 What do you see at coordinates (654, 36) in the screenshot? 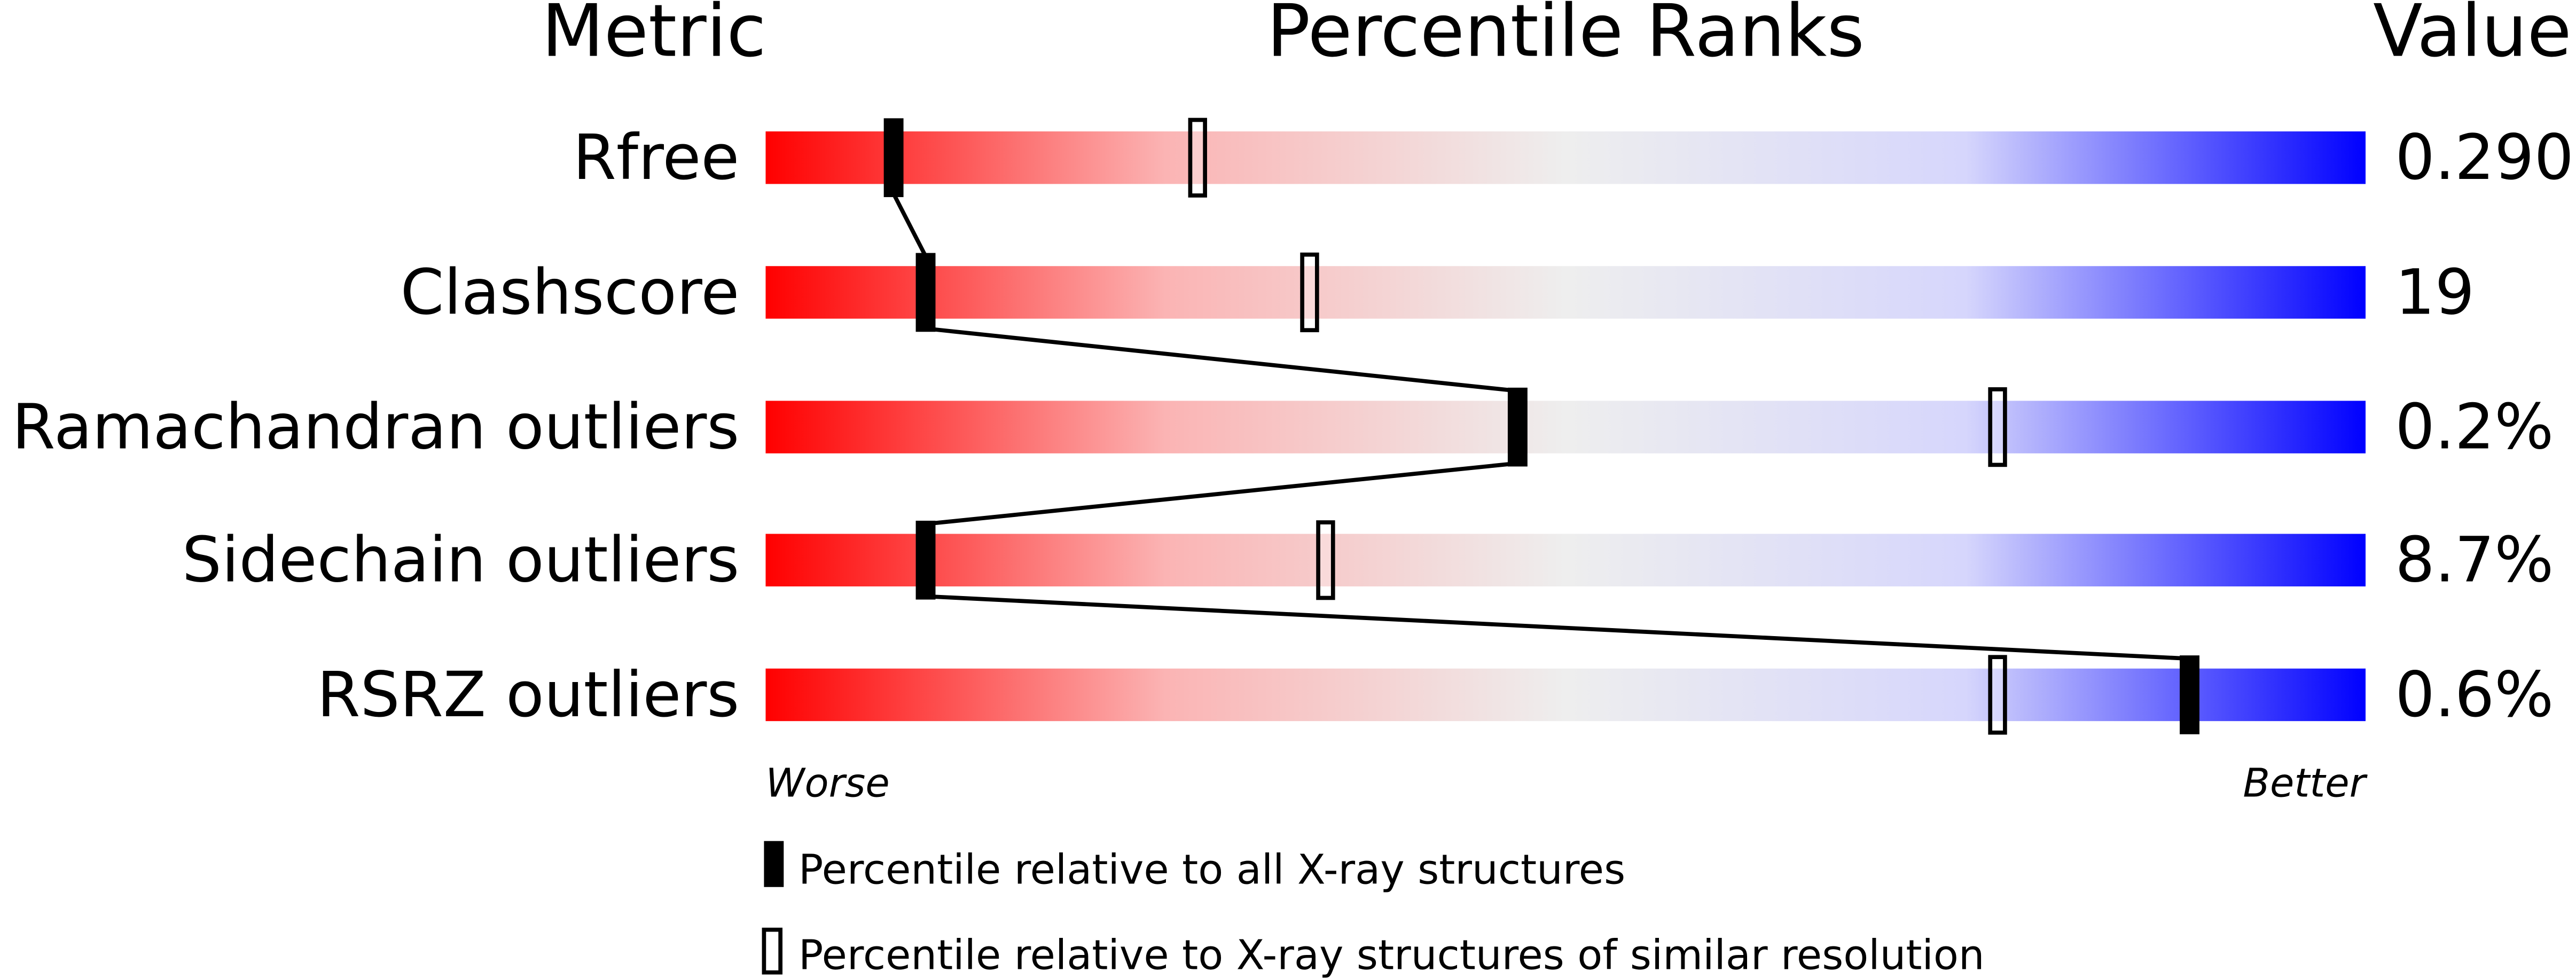
I see `header-metric: Metric` at bounding box center [654, 36].